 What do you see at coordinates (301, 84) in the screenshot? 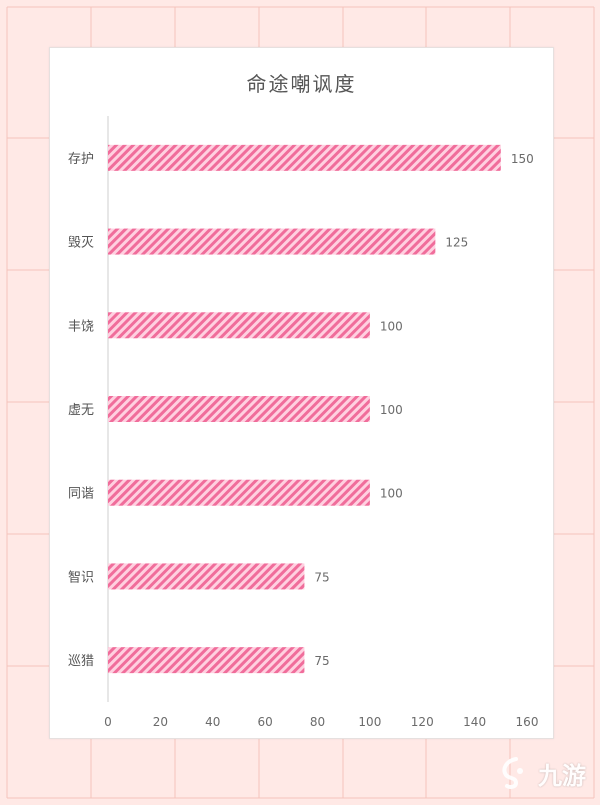
I see `chart-title: 命途嘲讽度` at bounding box center [301, 84].